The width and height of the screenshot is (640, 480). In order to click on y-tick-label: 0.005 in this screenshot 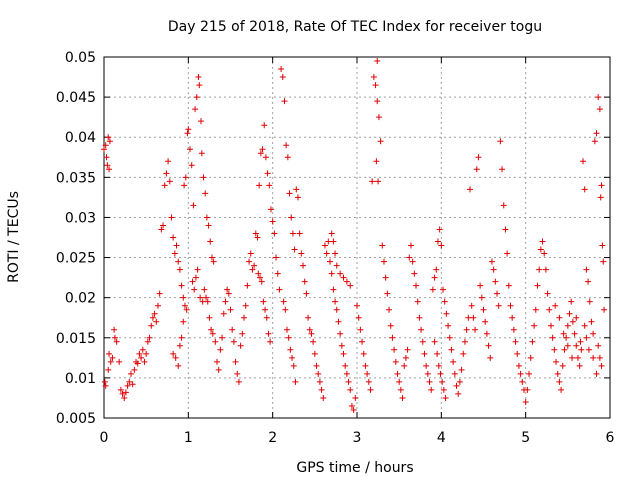, I will do `click(76, 419)`.